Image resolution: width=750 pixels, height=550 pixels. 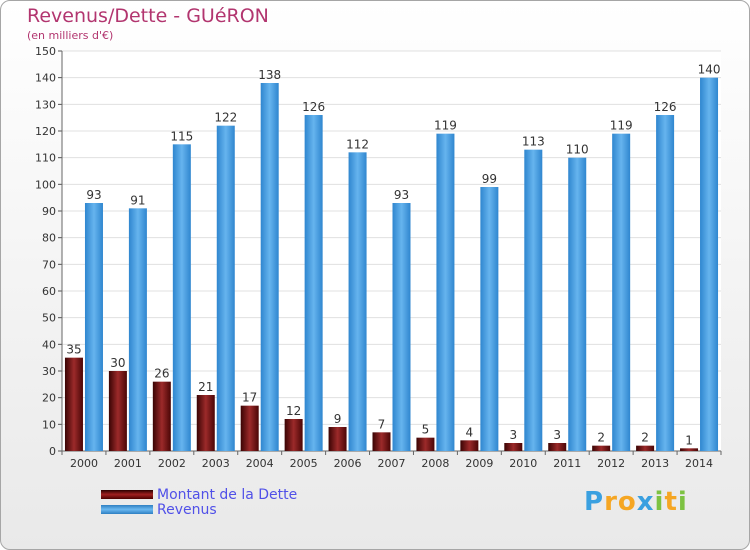 What do you see at coordinates (709, 70) in the screenshot?
I see `data-label-revenue: 140` at bounding box center [709, 70].